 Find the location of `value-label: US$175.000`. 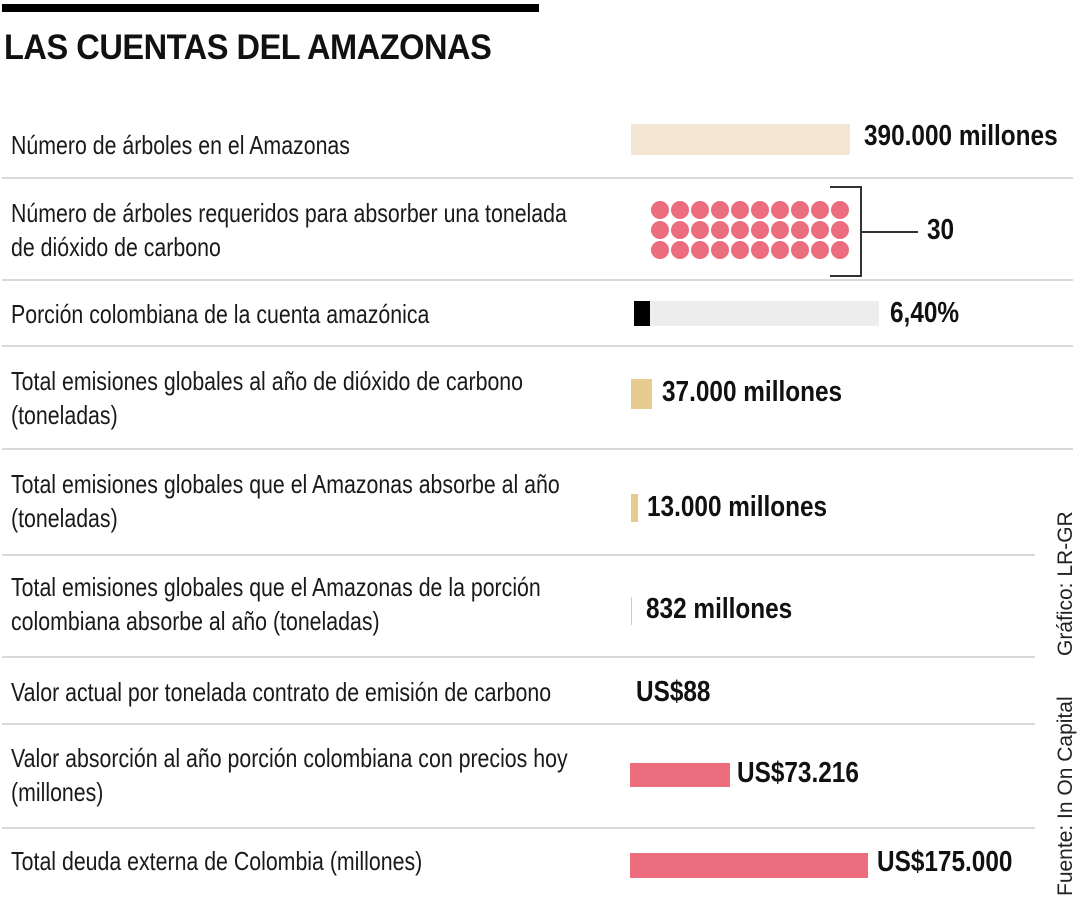

value-label: US$175.000 is located at coordinates (945, 862).